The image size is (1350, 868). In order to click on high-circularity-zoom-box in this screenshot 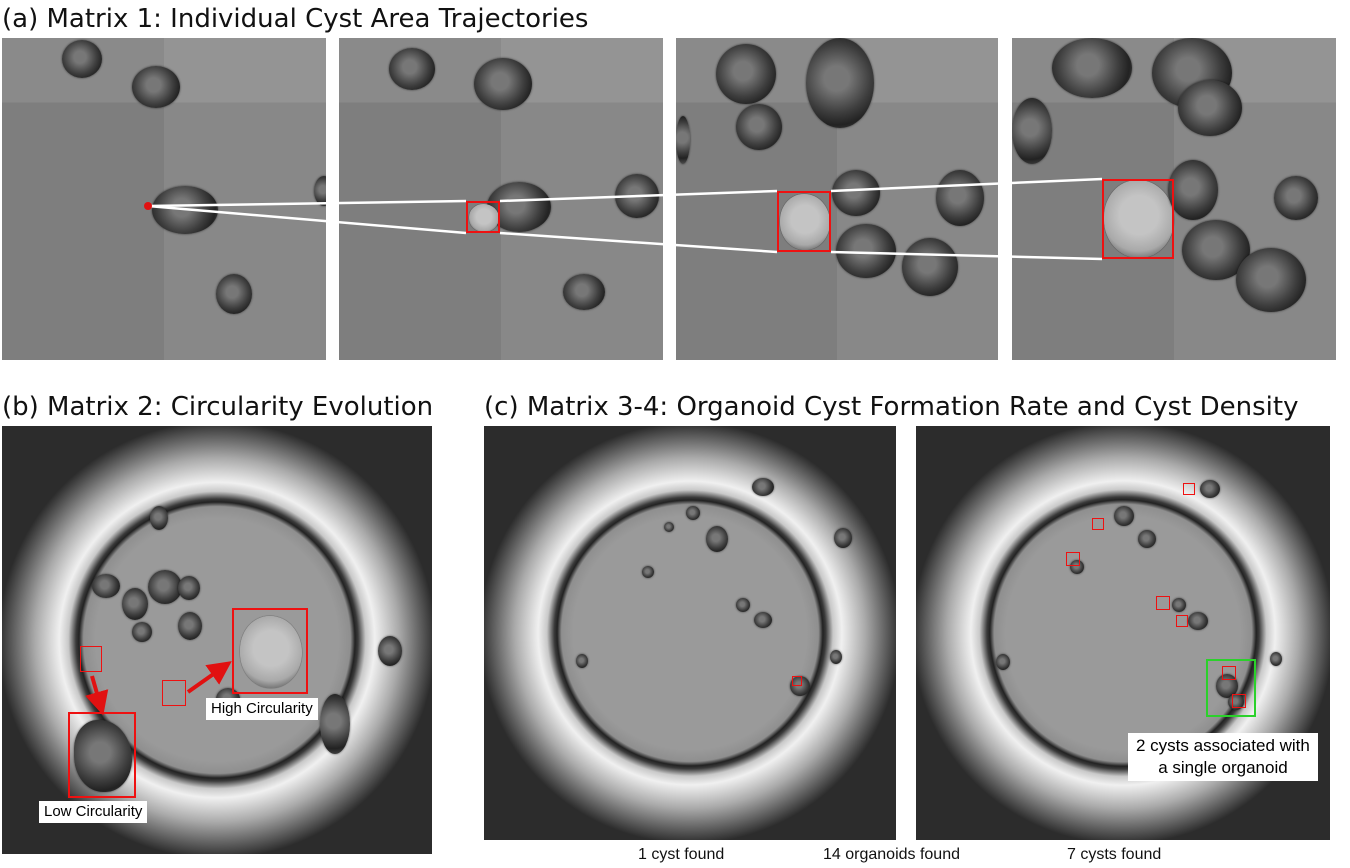, I will do `click(270, 651)`.